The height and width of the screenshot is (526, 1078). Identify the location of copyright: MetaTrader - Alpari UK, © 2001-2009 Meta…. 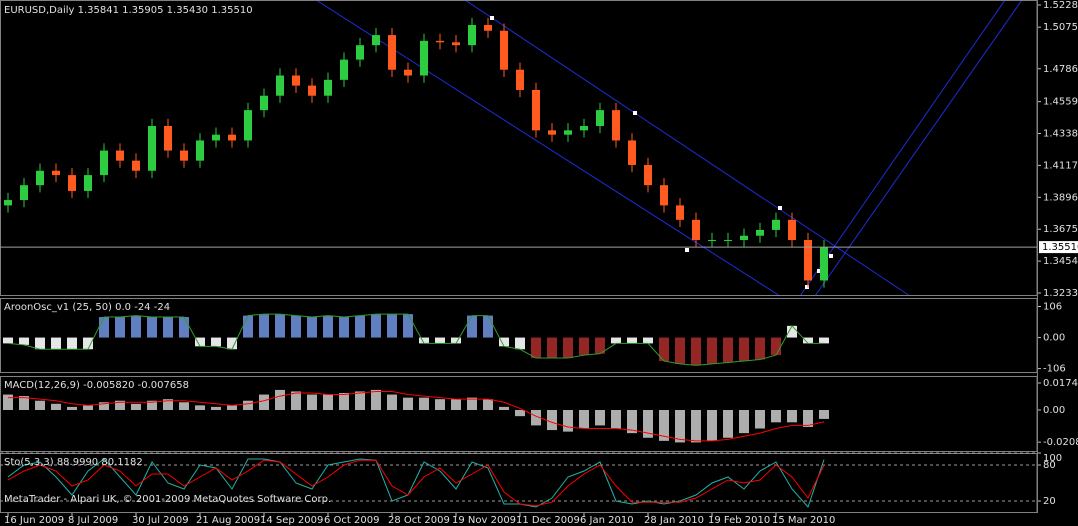
(167, 499).